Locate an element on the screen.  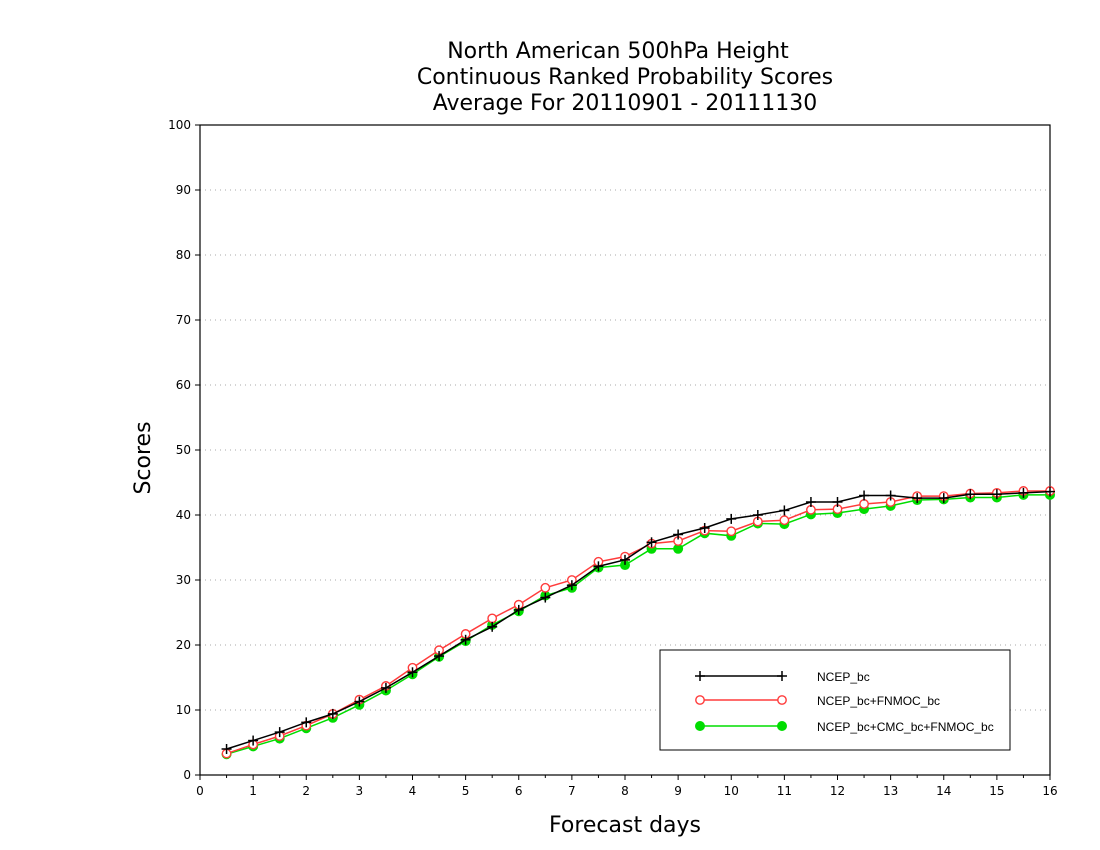
y-axis-title: Scores is located at coordinates (143, 457).